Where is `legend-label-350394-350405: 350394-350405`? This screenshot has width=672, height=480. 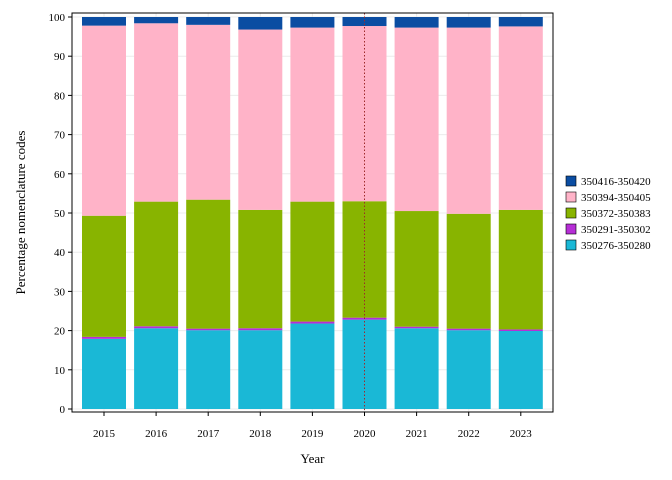 legend-label-350394-350405: 350394-350405 is located at coordinates (616, 198).